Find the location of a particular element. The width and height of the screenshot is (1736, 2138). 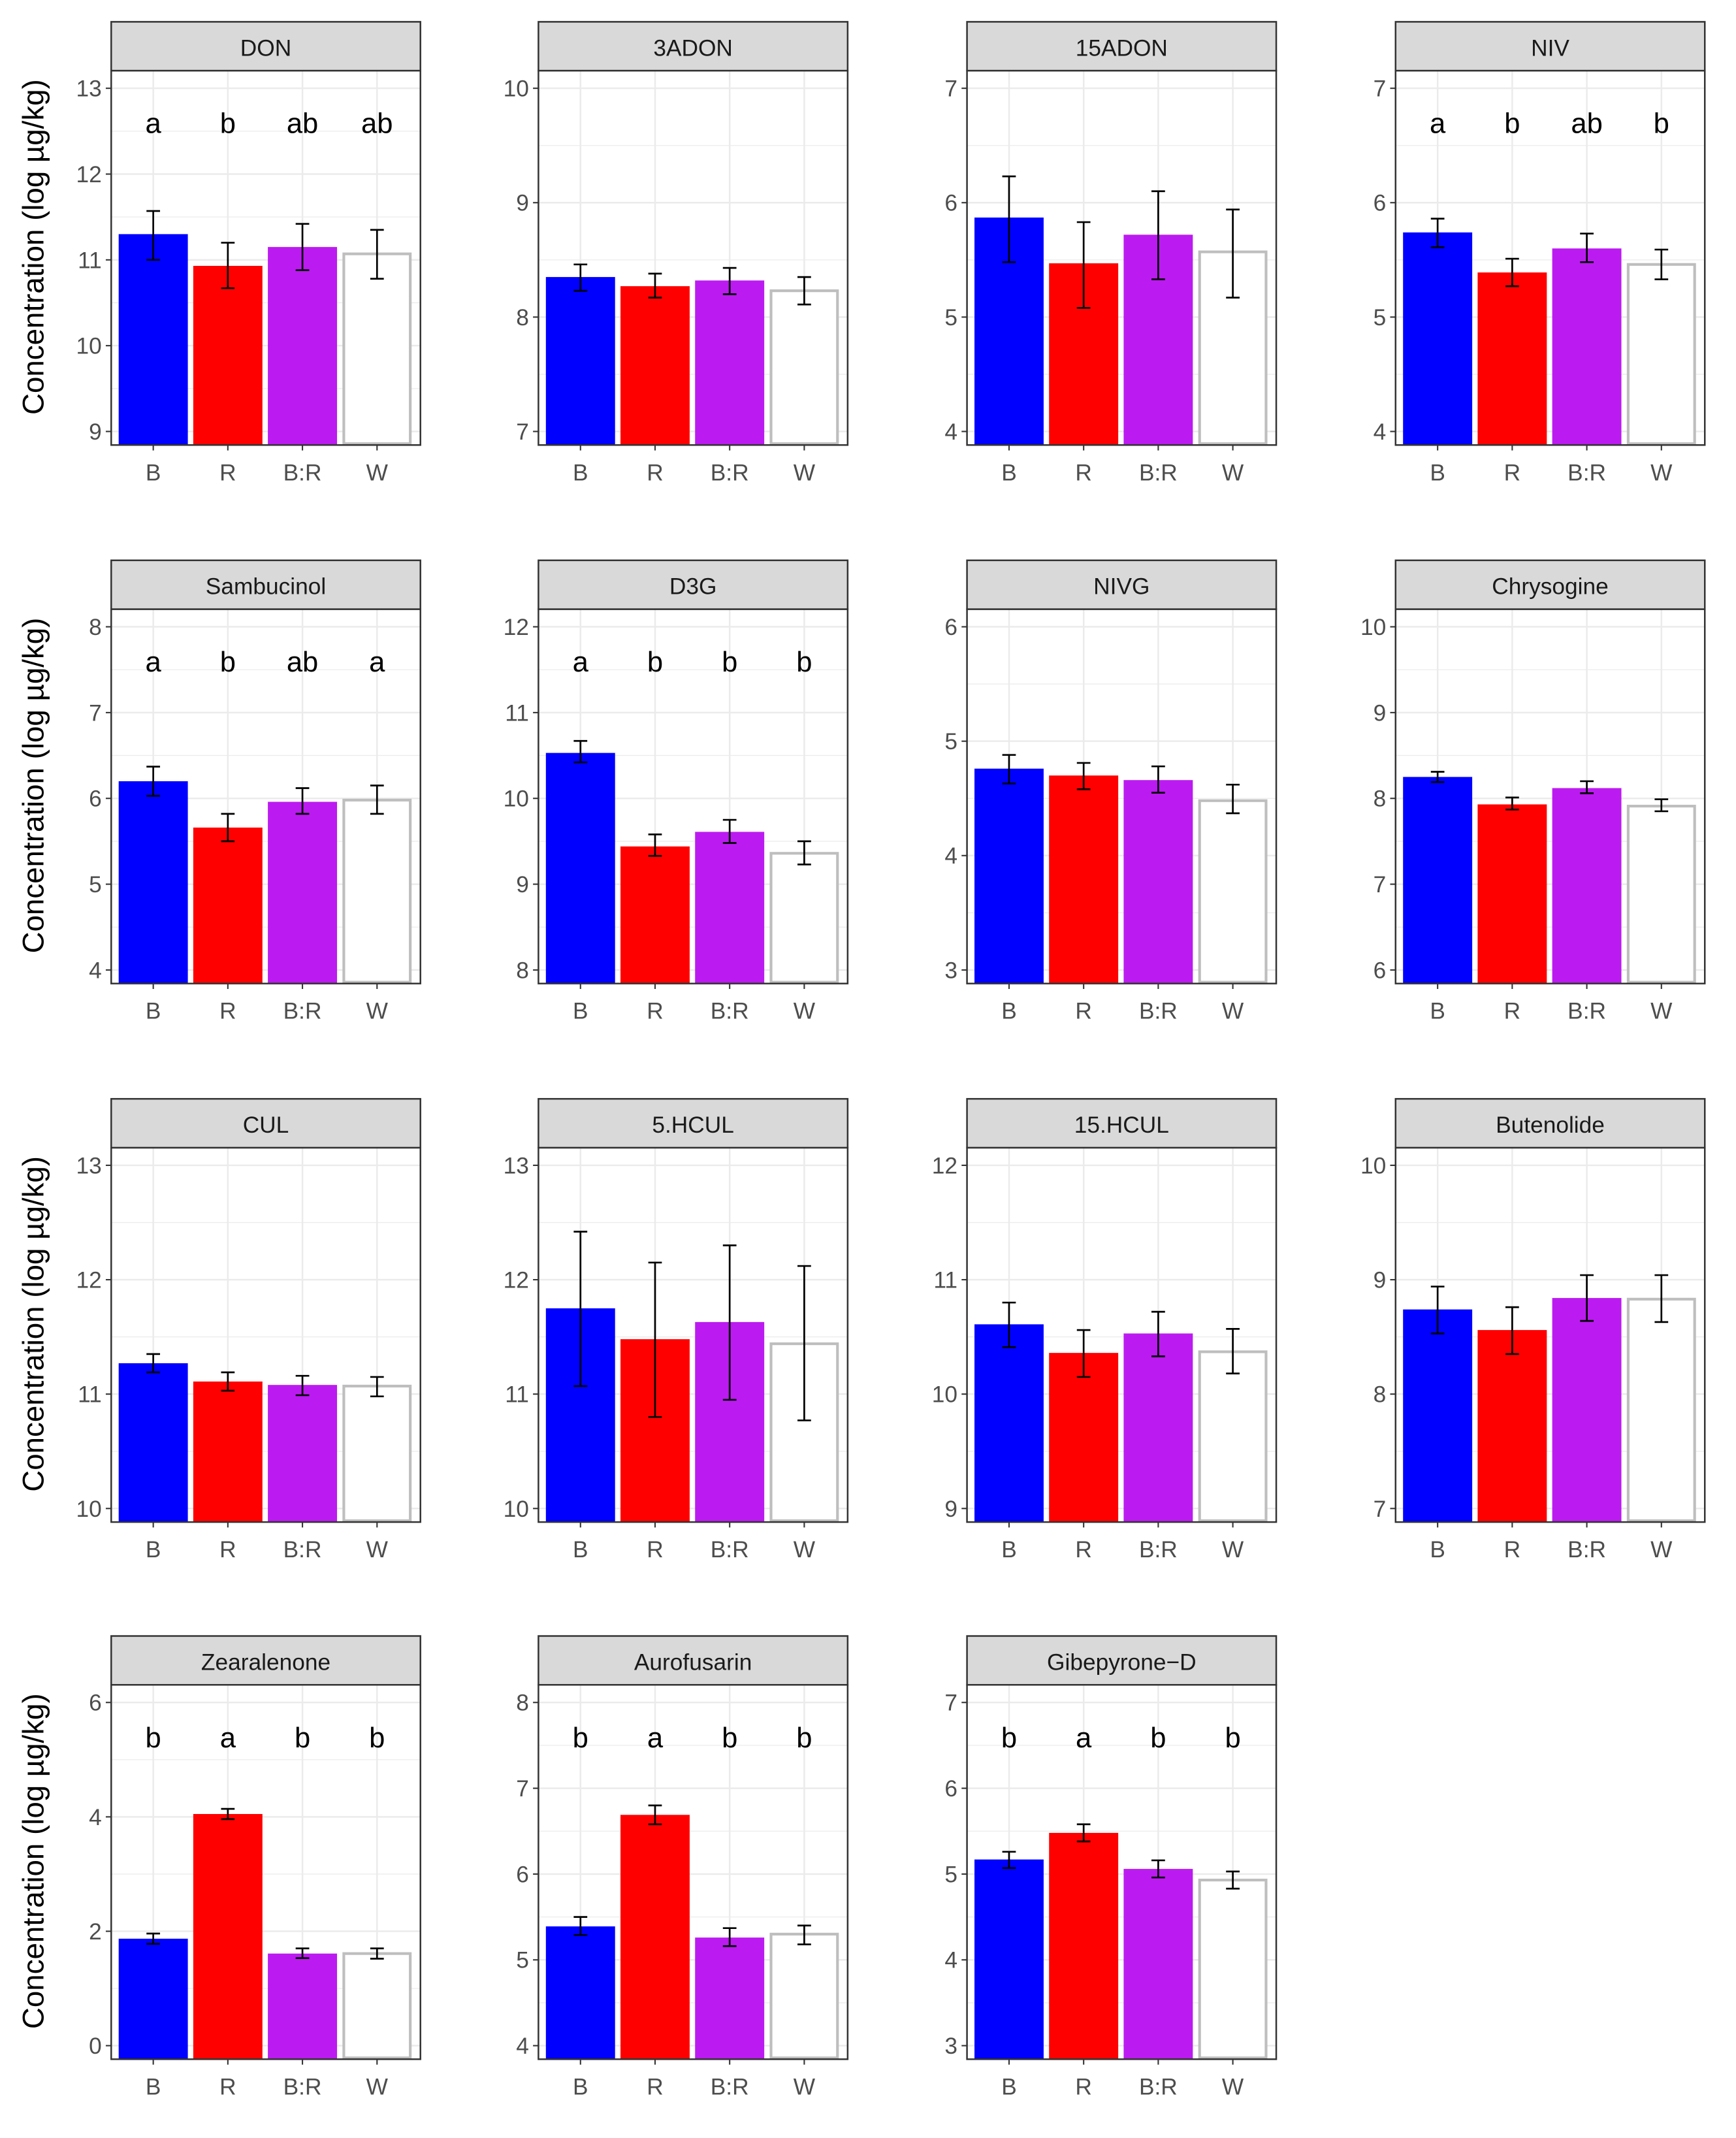

y-tick-label: 3 is located at coordinates (950, 971).